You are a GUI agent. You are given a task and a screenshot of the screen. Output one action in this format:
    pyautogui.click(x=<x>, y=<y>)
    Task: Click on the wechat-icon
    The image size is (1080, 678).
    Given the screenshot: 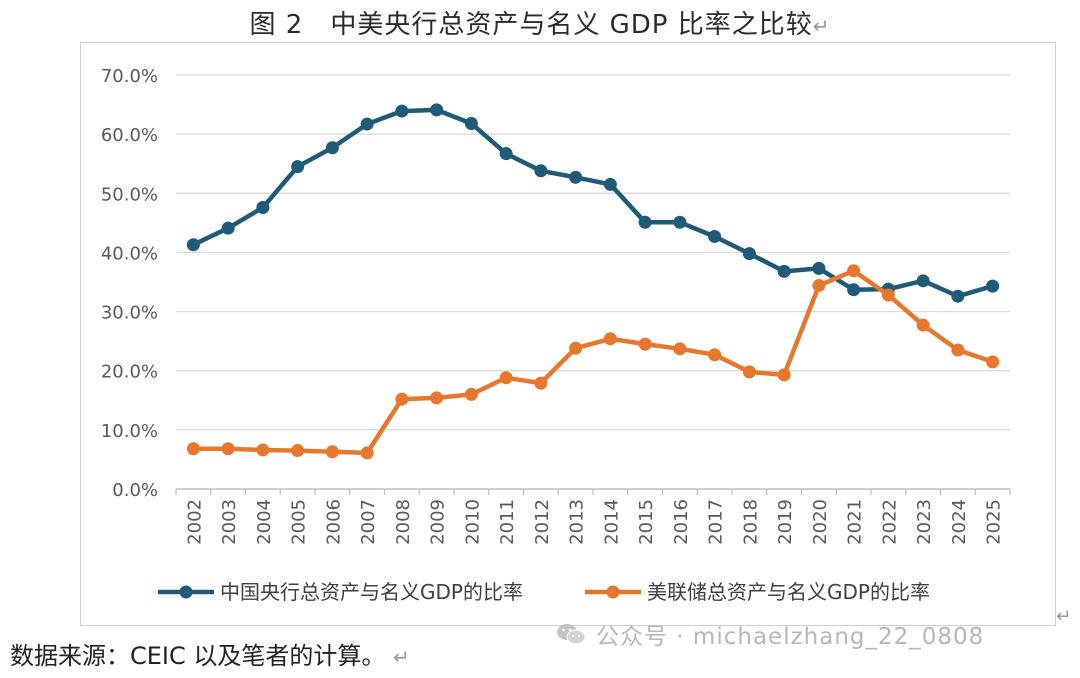 What is the action you would take?
    pyautogui.click(x=571, y=634)
    